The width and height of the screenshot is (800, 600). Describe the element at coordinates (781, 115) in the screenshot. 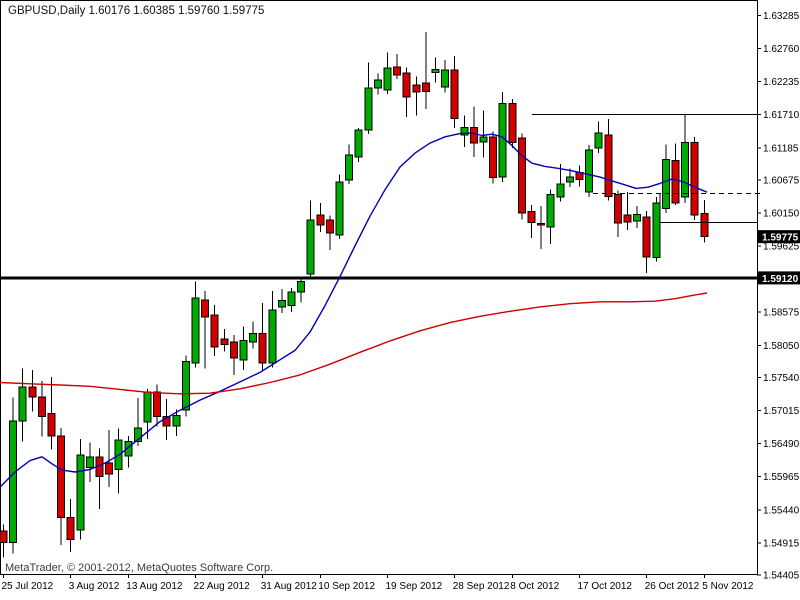

I see `y-axis-label: 1.61710` at that location.